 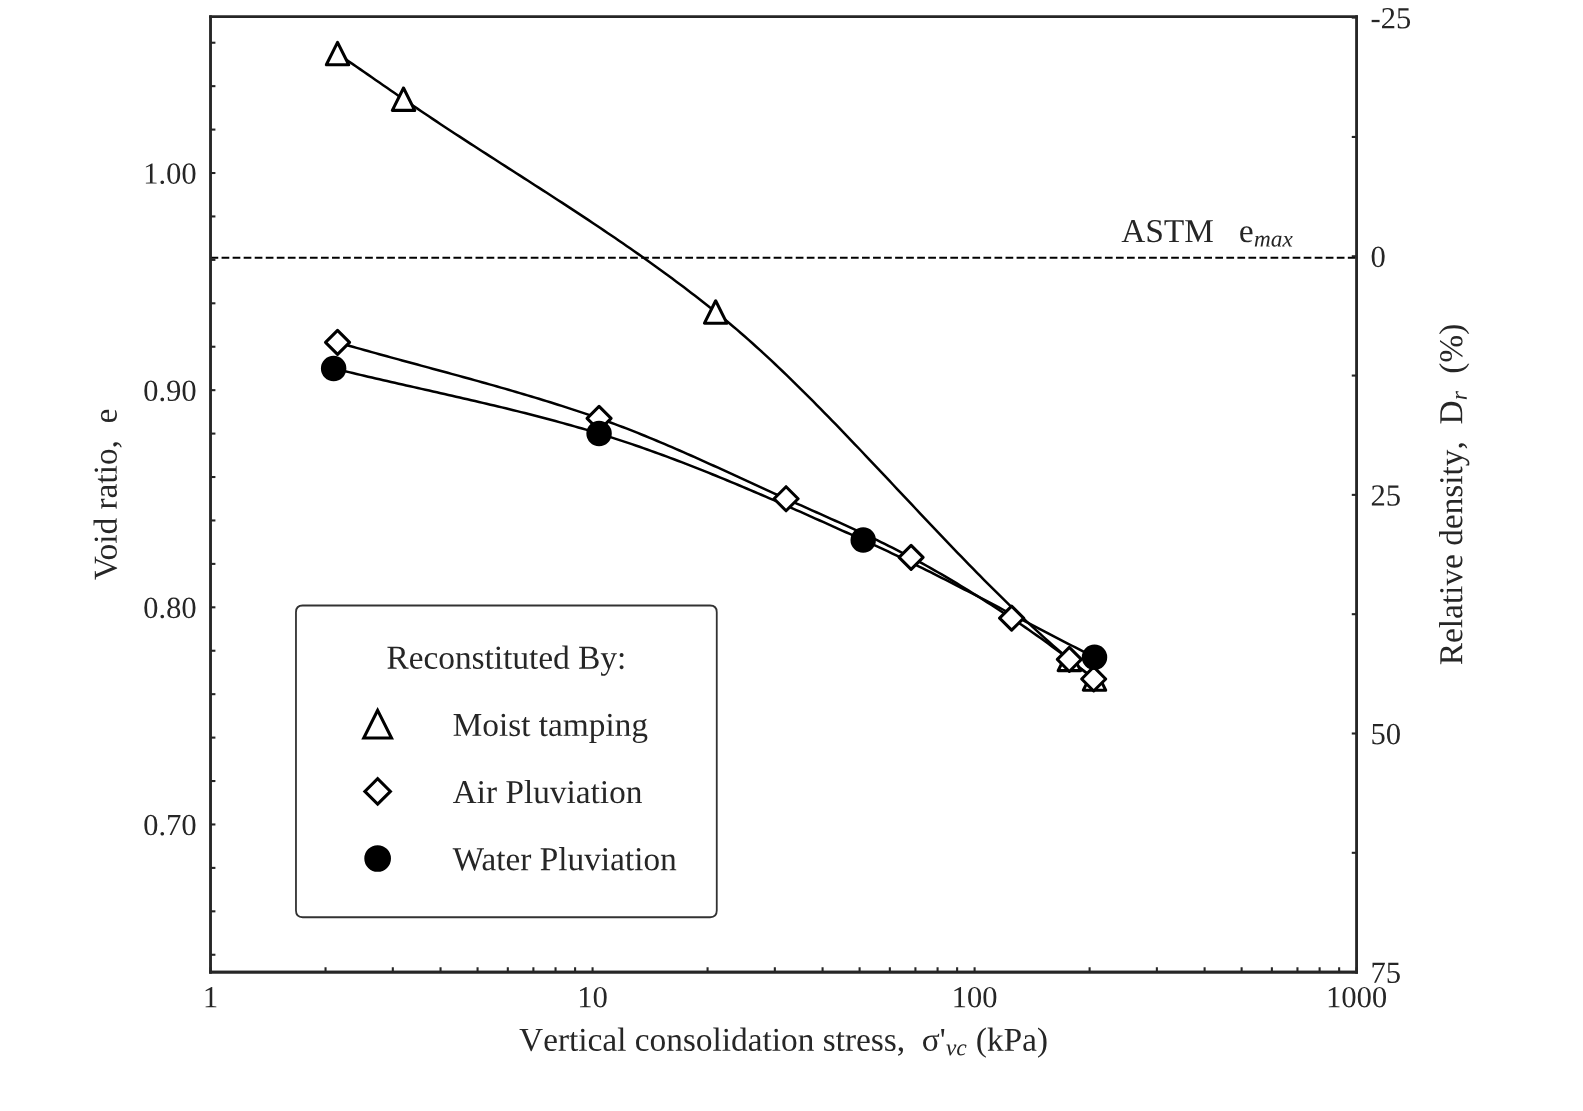 What do you see at coordinates (170, 174) in the screenshot?
I see `y-tick-label: 1.00` at bounding box center [170, 174].